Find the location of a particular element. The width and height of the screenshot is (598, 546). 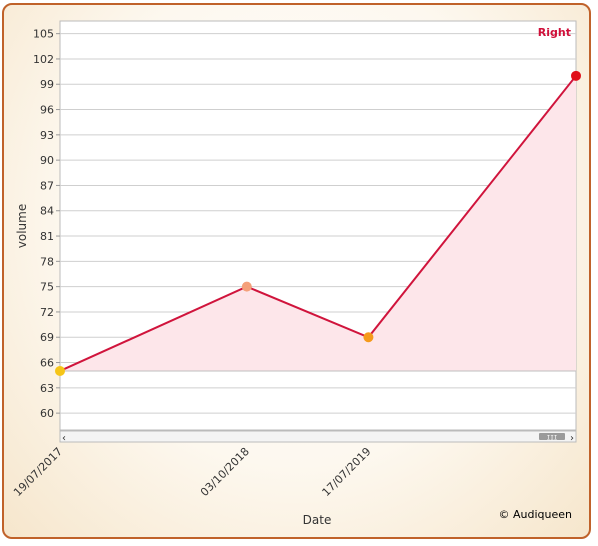

y-tick-label: 69 is located at coordinates (47, 337).